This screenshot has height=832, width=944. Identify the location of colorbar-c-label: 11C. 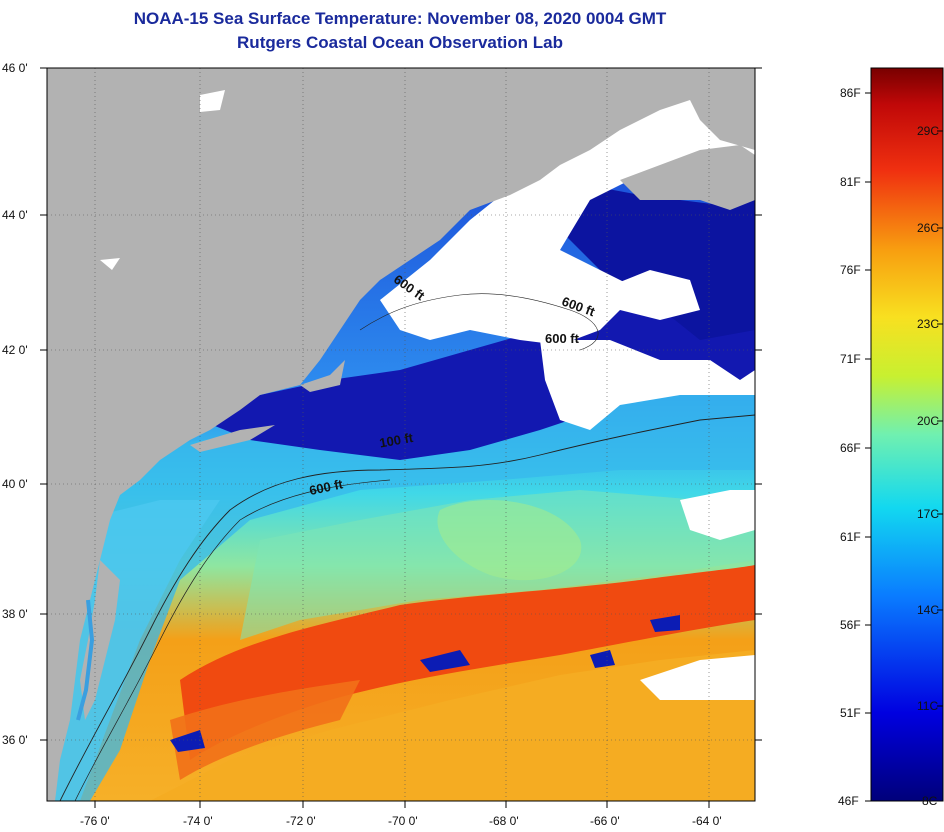
(927, 706).